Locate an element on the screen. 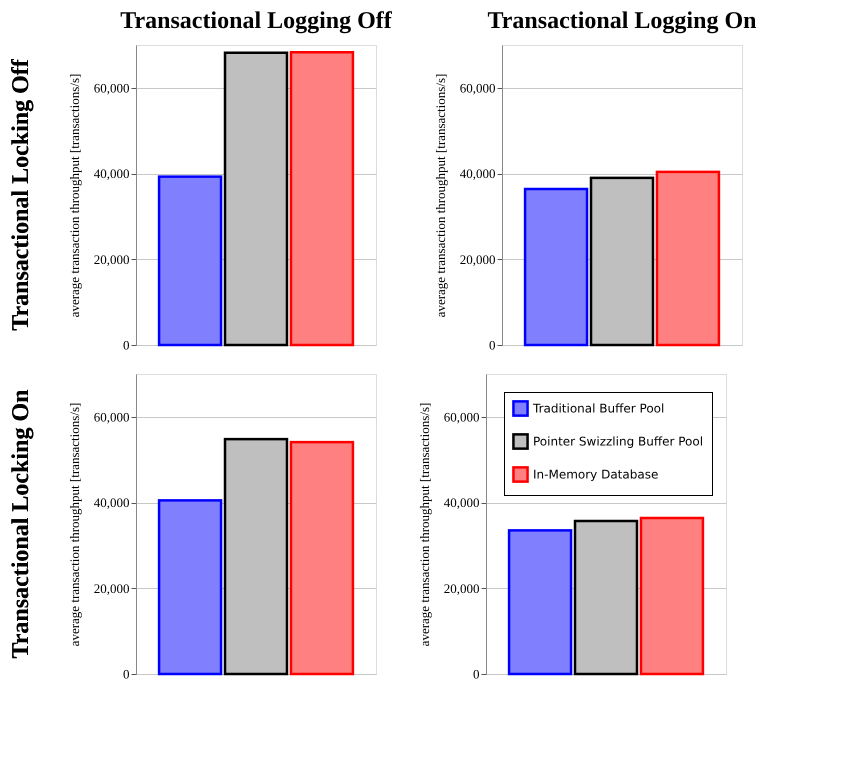 Image resolution: width=848 pixels, height=760 pixels. text: Transactional Locking Off is located at coordinates (21, 194).